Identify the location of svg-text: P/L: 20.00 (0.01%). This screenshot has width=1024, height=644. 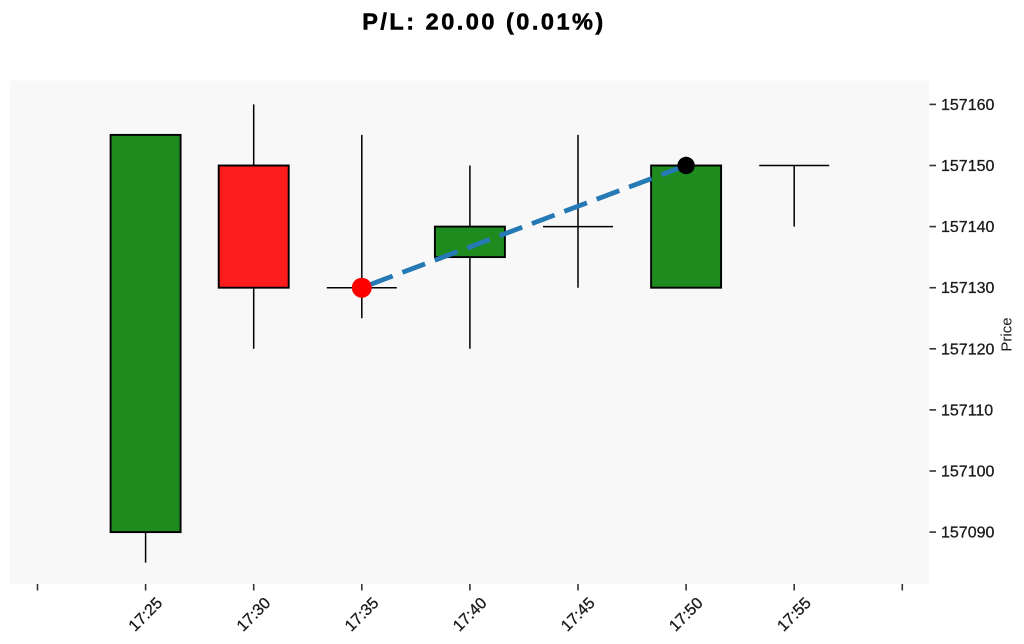
(484, 22).